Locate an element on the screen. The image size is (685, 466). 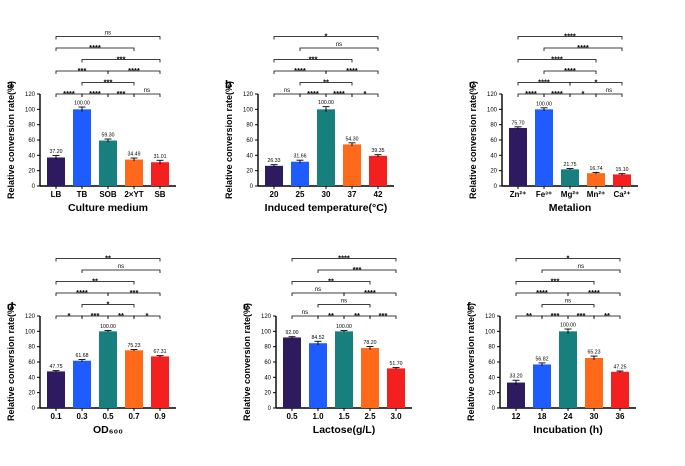
data-label: 34.49 is located at coordinates (134, 155).